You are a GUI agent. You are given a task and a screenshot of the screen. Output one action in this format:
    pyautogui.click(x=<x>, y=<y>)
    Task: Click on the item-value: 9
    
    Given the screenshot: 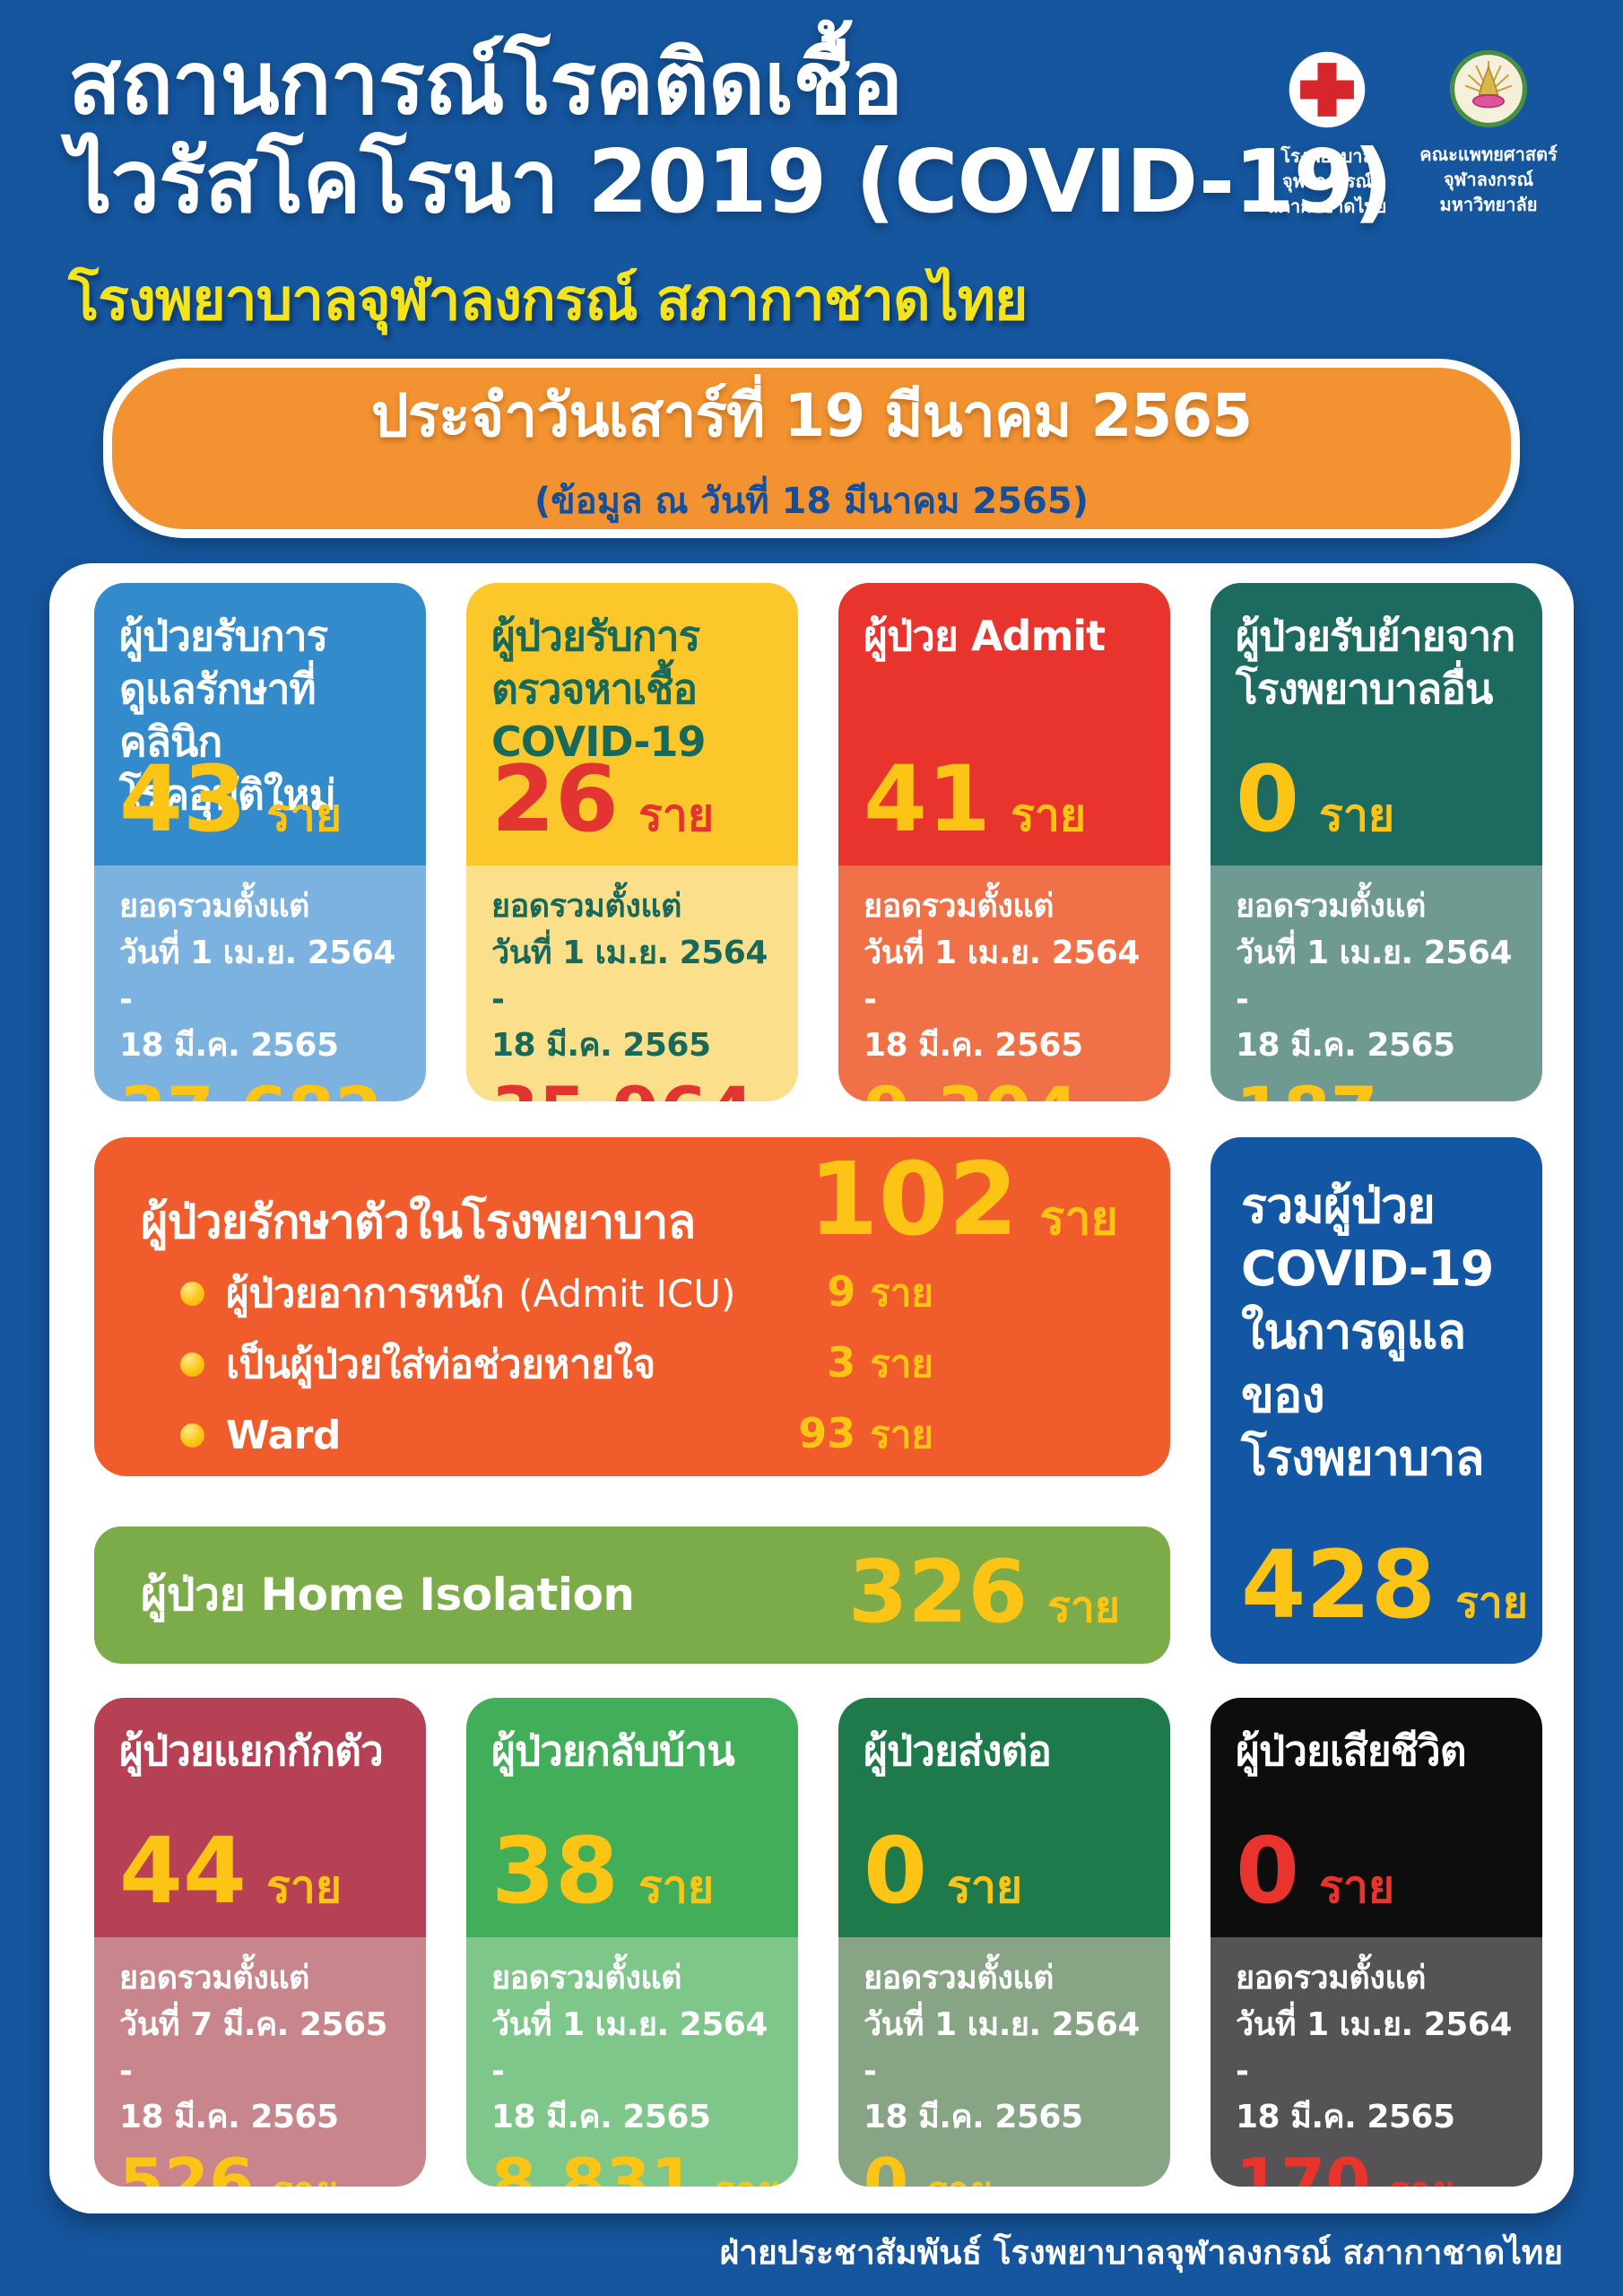 What is the action you would take?
    pyautogui.click(x=841, y=1291)
    